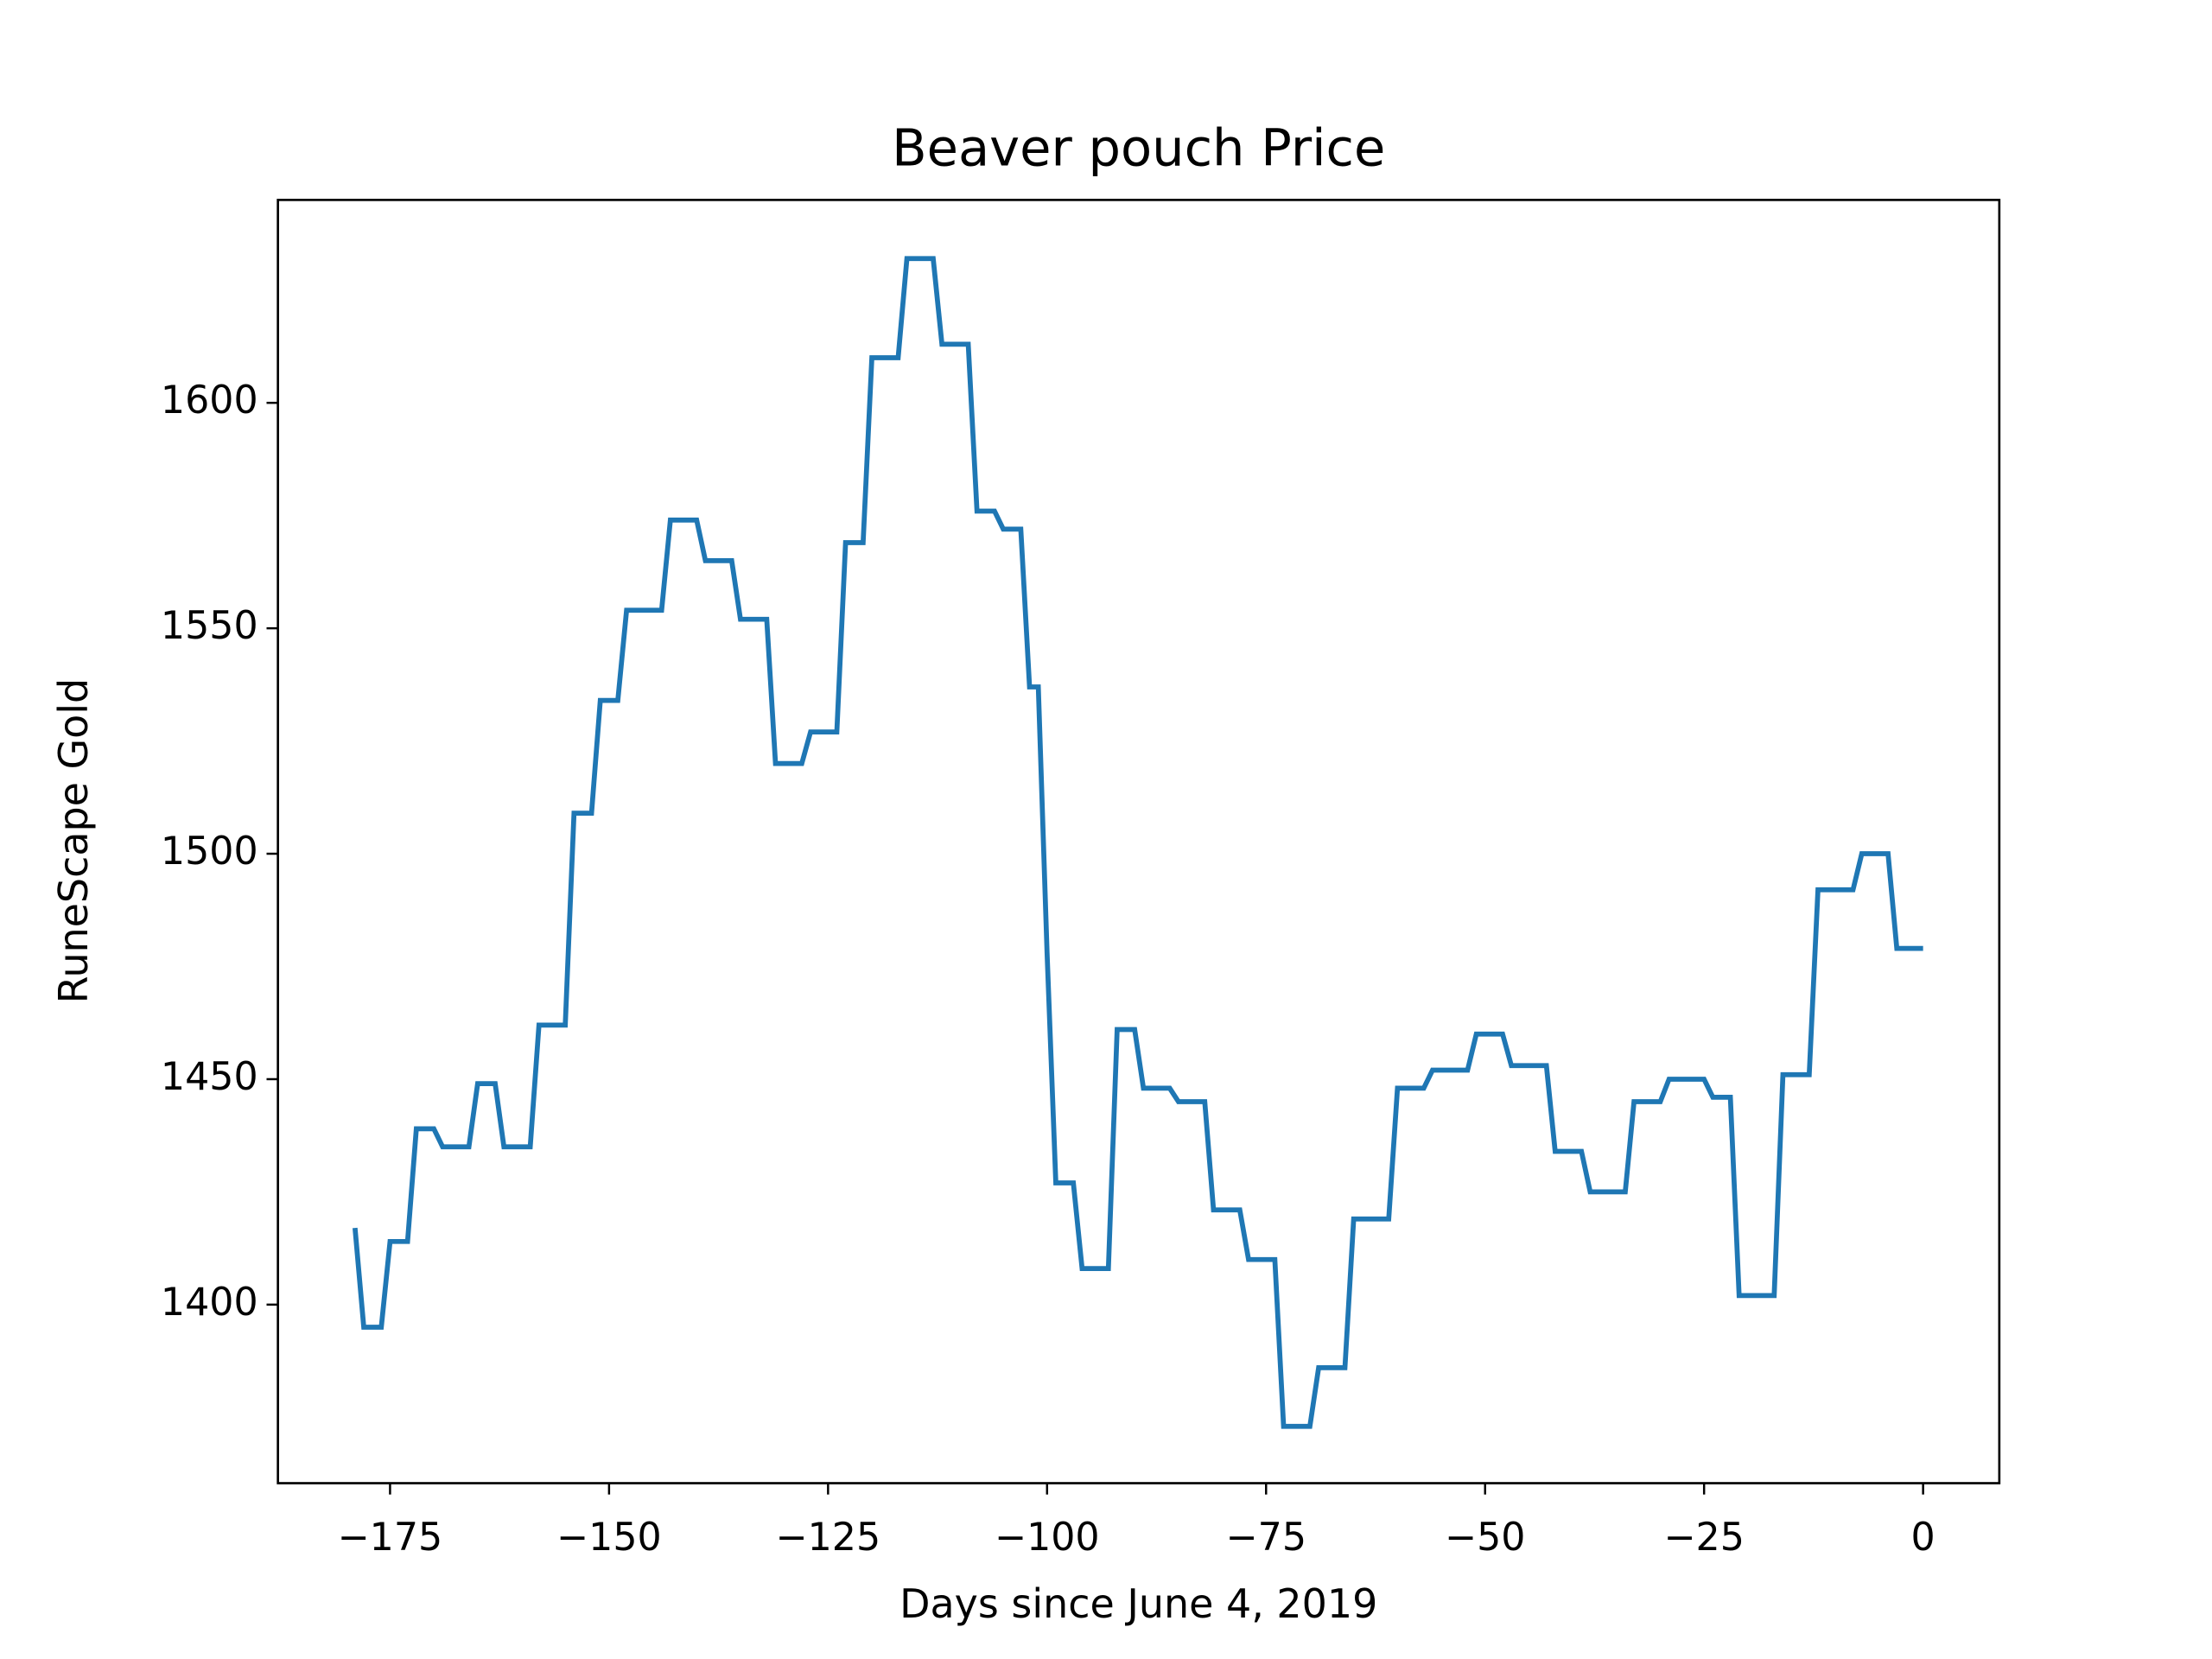  I want to click on x-tick-label: −125, so click(827, 1538).